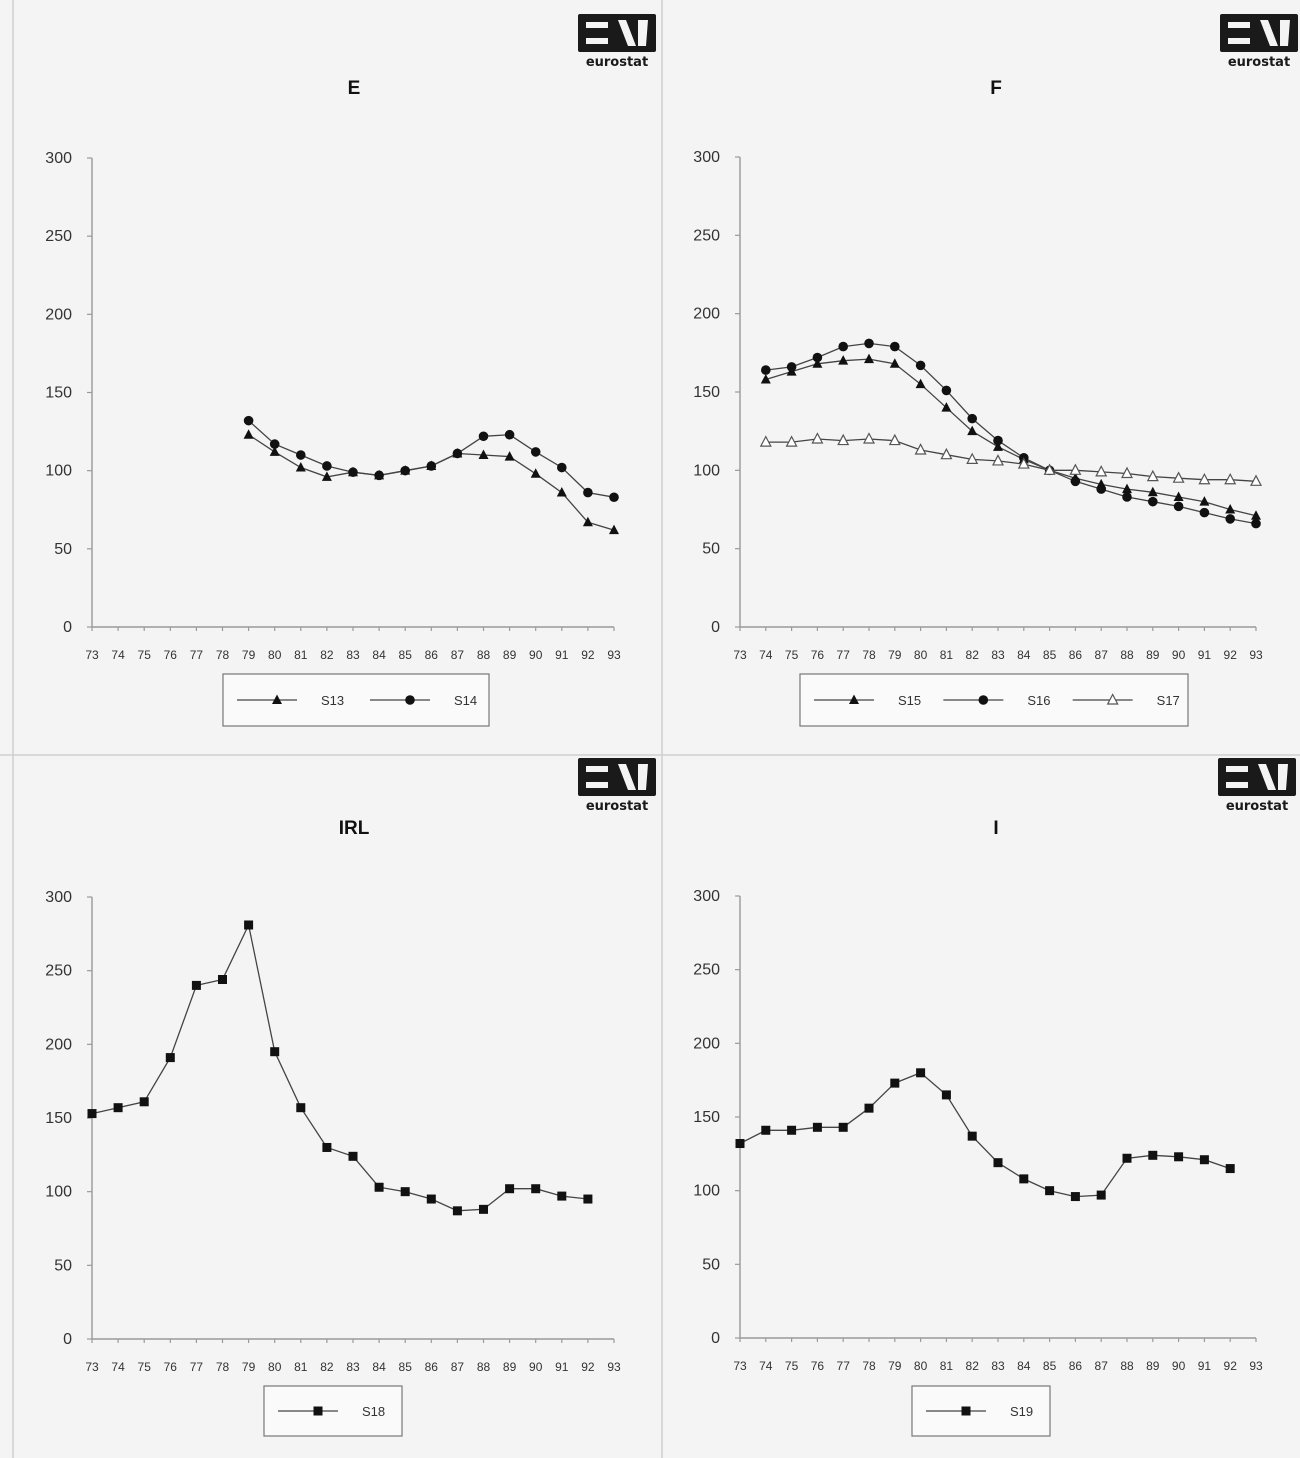 The height and width of the screenshot is (1458, 1300). What do you see at coordinates (301, 655) in the screenshot?
I see `x-tick-label: 81` at bounding box center [301, 655].